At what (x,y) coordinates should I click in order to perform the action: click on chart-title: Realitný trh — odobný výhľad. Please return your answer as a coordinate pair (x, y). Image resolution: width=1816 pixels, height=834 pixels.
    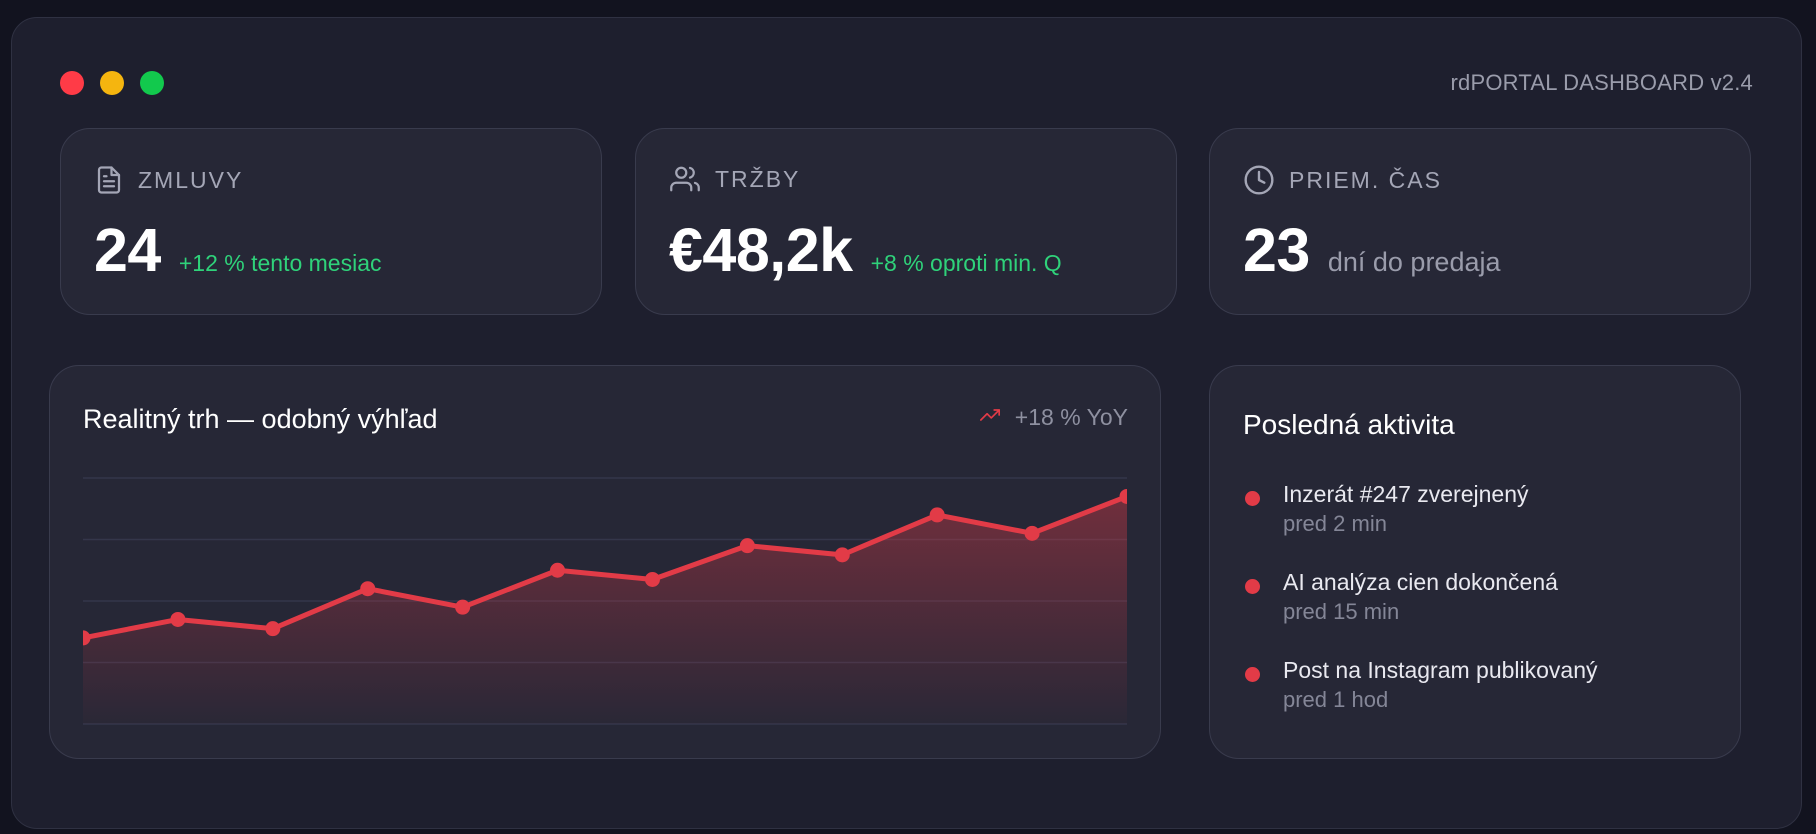
    Looking at the image, I should click on (260, 419).